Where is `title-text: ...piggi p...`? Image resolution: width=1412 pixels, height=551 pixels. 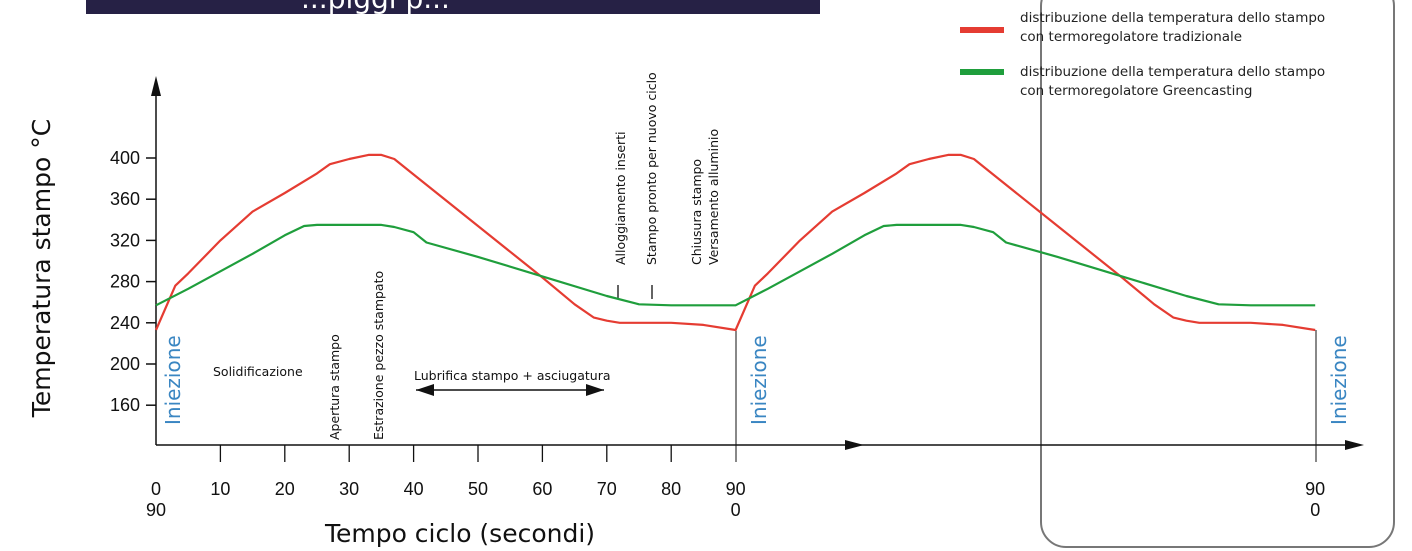 title-text: ...piggi p... is located at coordinates (375, 7).